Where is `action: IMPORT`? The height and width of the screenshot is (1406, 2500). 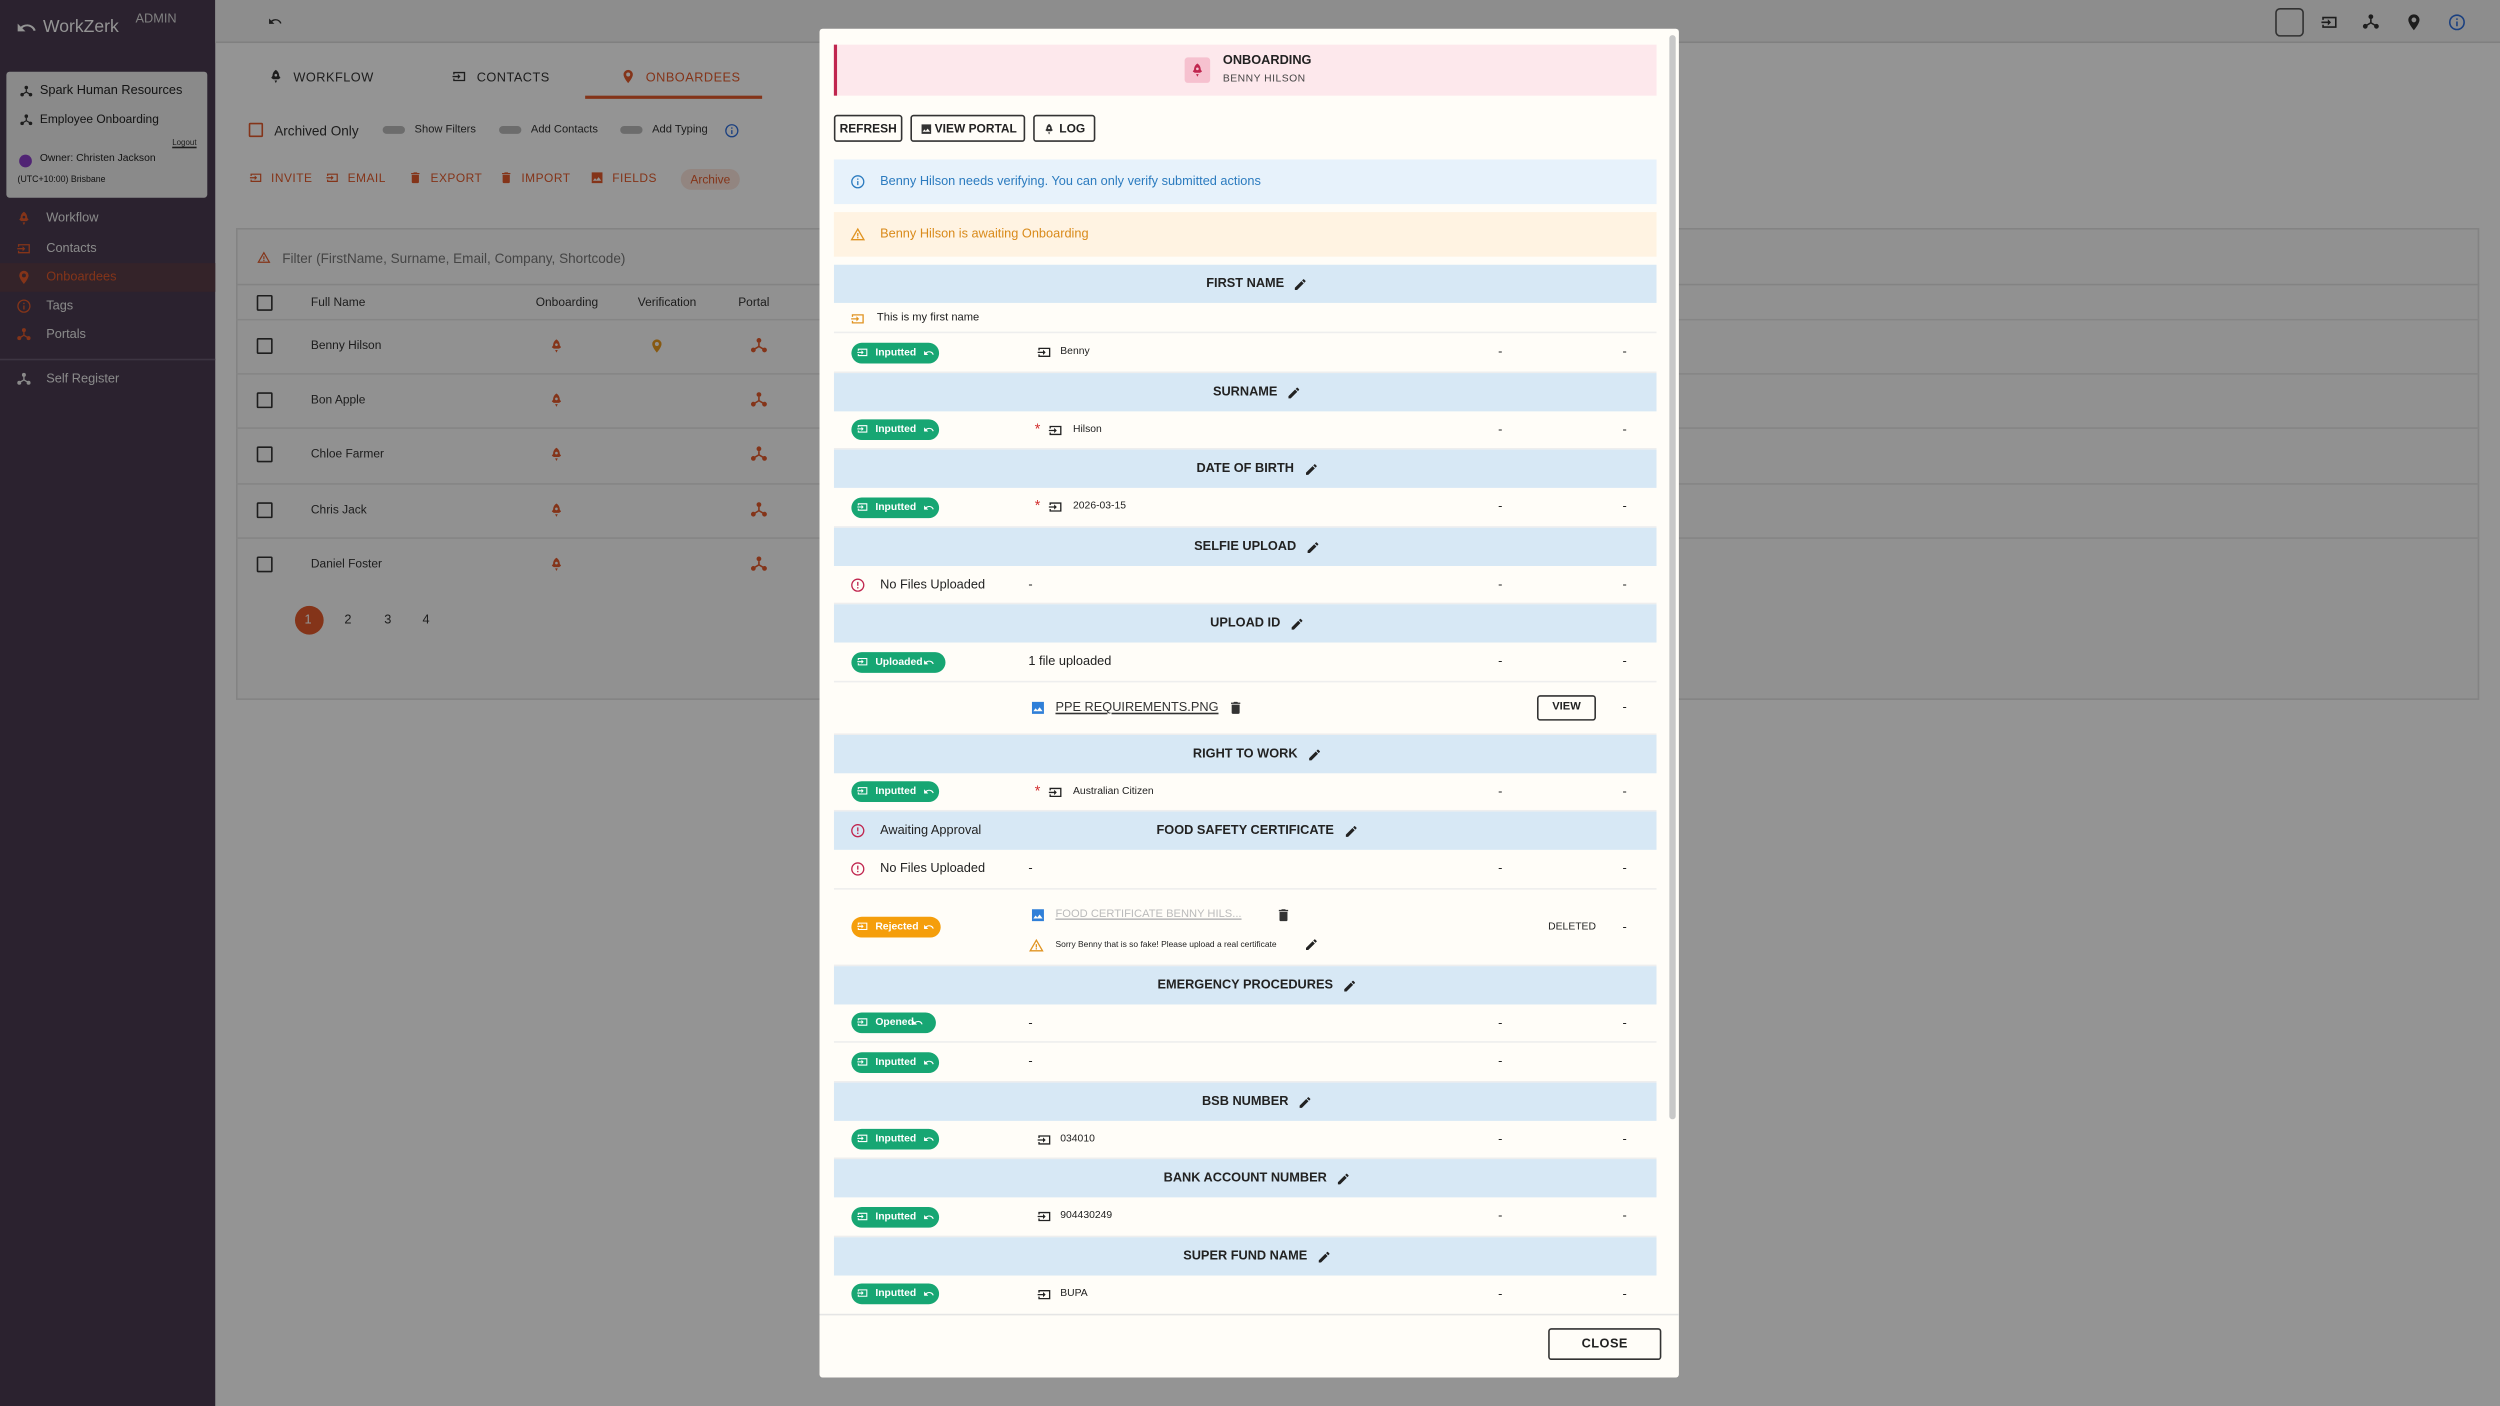 action: IMPORT is located at coordinates (546, 177).